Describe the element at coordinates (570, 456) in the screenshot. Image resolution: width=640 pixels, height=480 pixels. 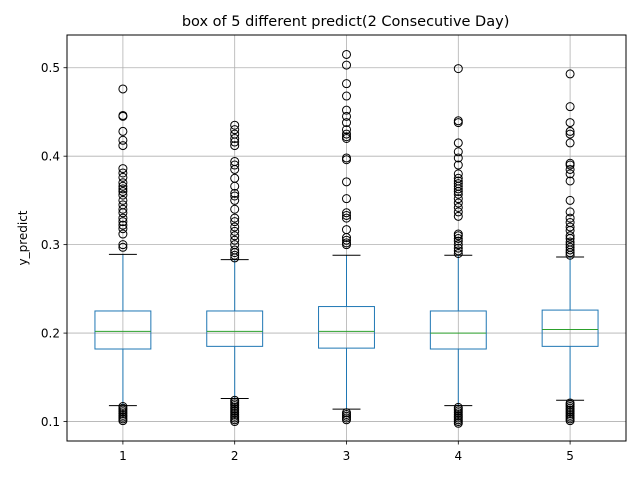
I see `x-tick-label: 5` at that location.